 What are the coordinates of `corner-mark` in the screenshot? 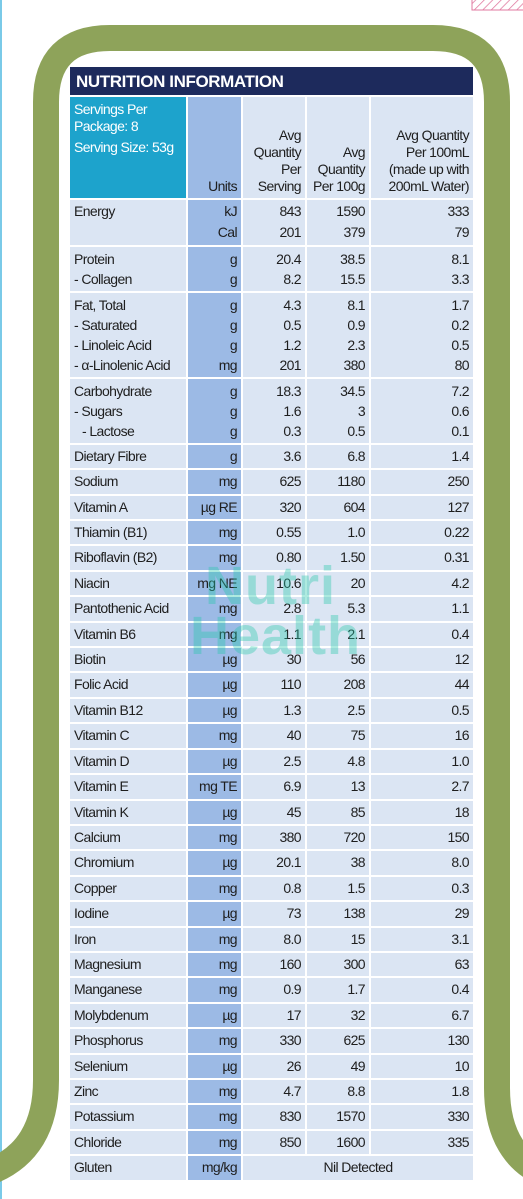 It's located at (497, 5).